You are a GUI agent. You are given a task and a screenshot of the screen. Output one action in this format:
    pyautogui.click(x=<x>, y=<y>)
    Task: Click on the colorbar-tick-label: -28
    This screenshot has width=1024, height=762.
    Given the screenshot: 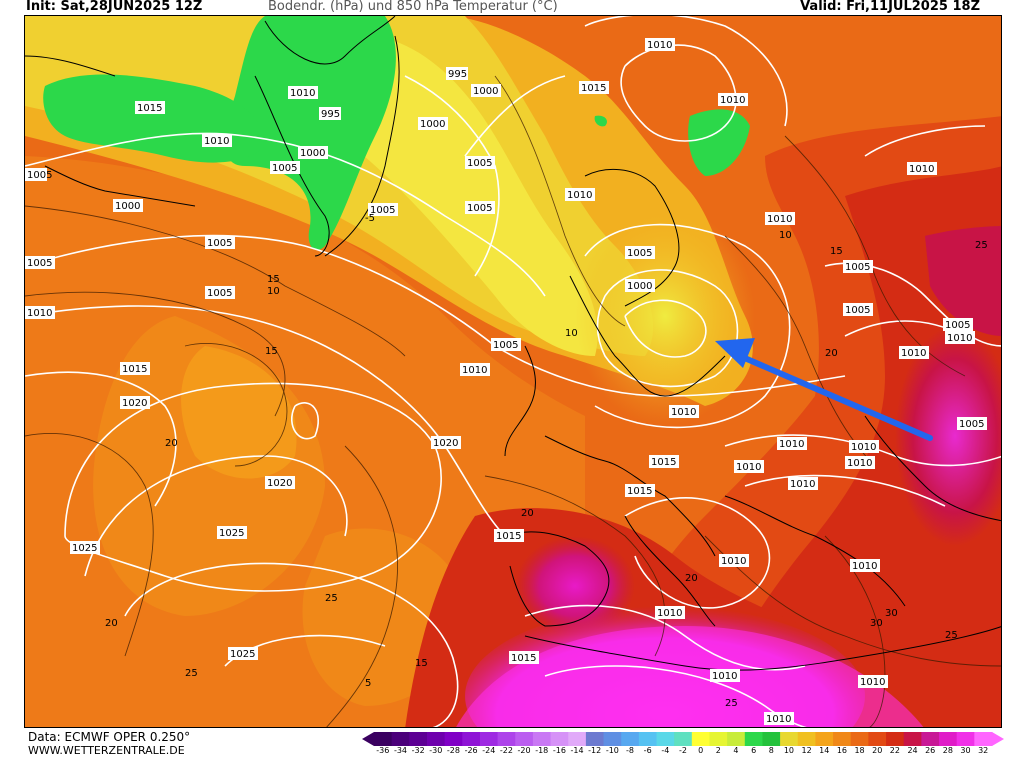 What is the action you would take?
    pyautogui.click(x=453, y=750)
    